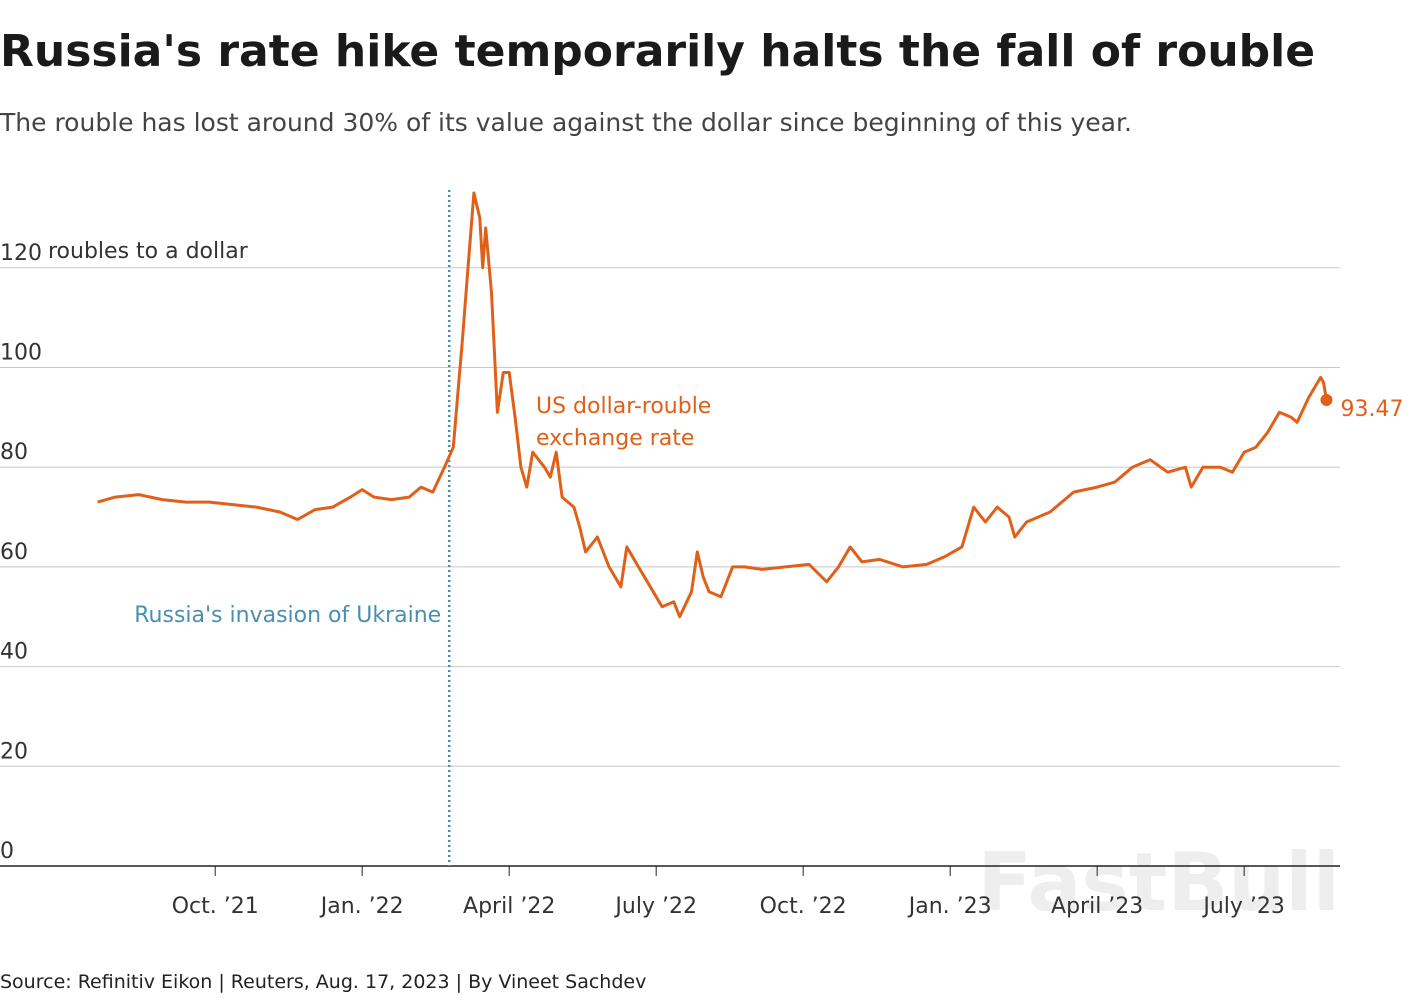  What do you see at coordinates (509, 906) in the screenshot?
I see `x-tick-label: April ’22` at bounding box center [509, 906].